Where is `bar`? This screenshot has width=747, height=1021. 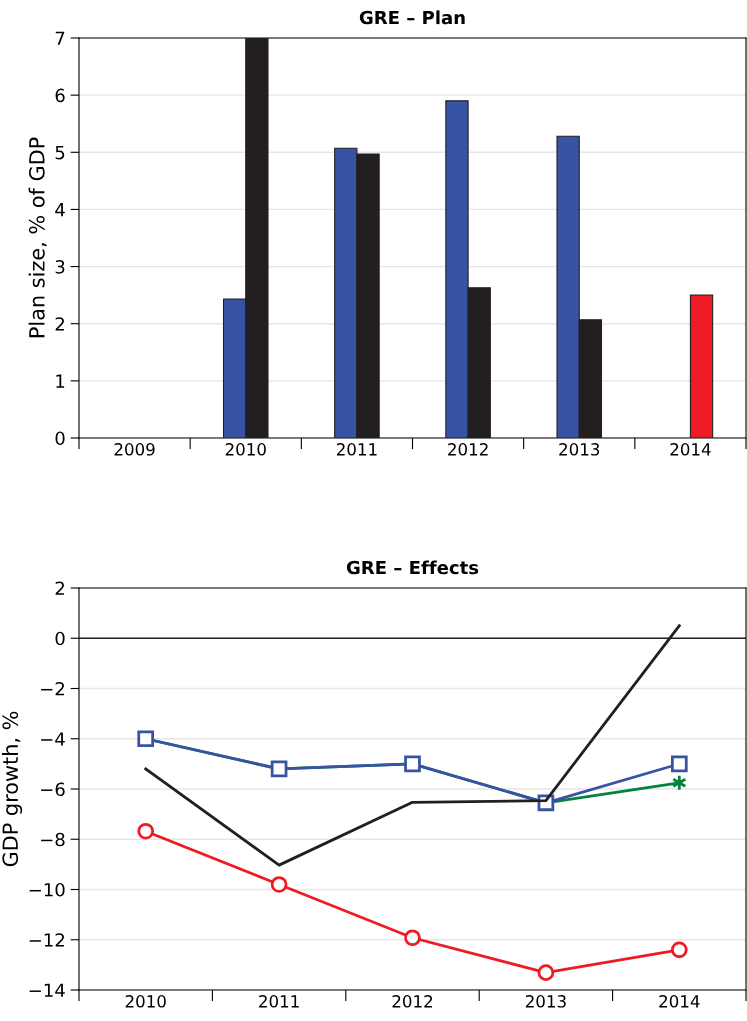
bar is located at coordinates (701, 366).